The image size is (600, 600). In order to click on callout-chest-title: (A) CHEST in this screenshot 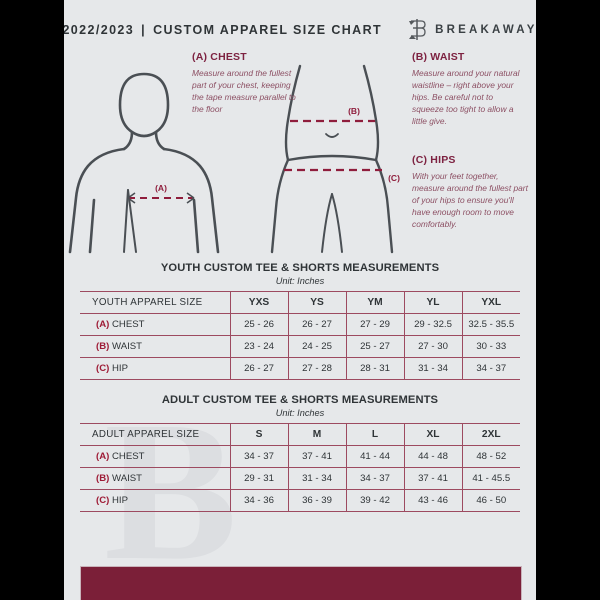, I will do `click(219, 57)`.